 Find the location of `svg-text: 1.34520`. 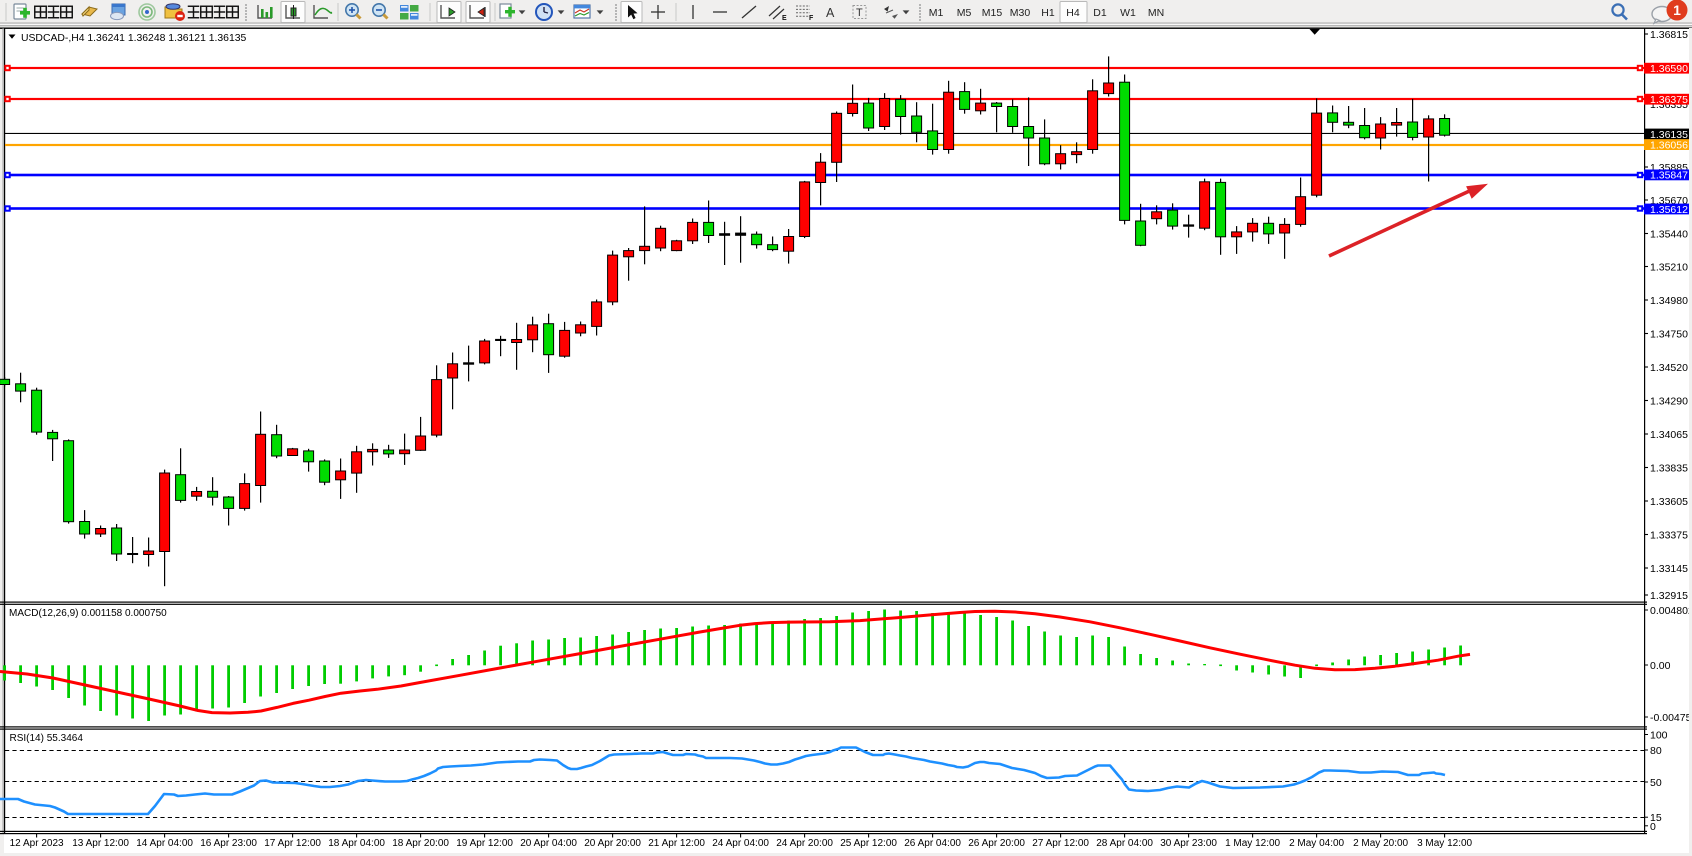

svg-text: 1.34520 is located at coordinates (1669, 368).